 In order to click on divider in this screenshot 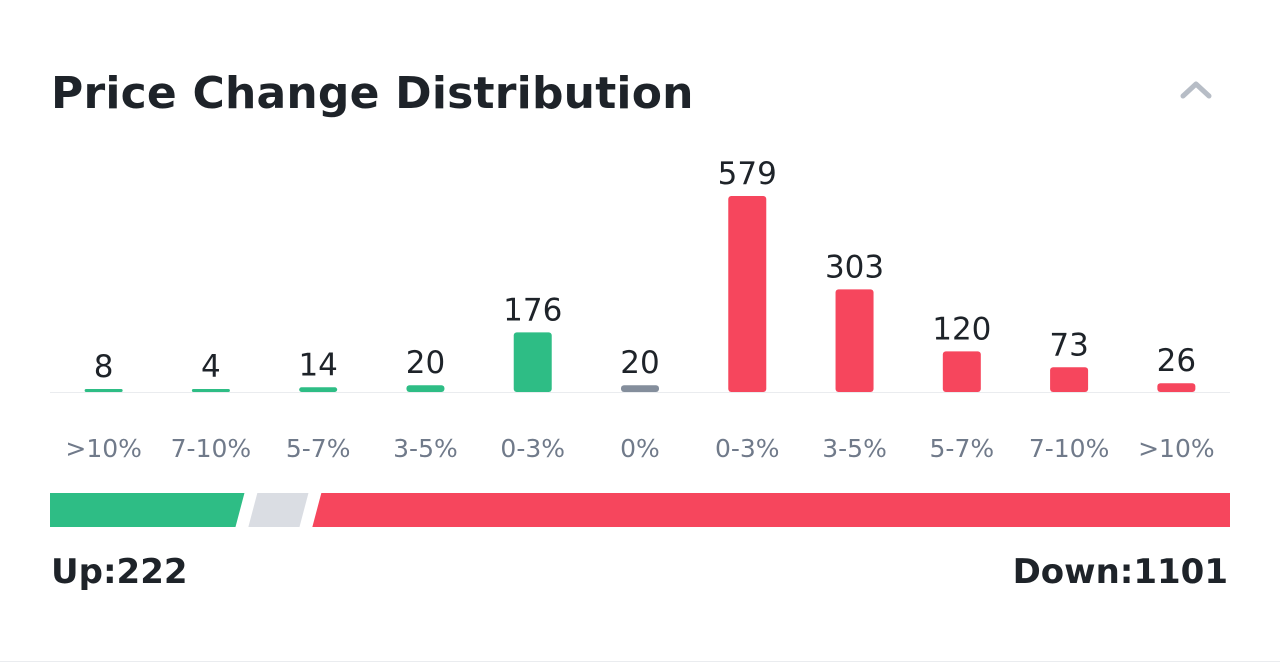, I will do `click(640, 661)`.